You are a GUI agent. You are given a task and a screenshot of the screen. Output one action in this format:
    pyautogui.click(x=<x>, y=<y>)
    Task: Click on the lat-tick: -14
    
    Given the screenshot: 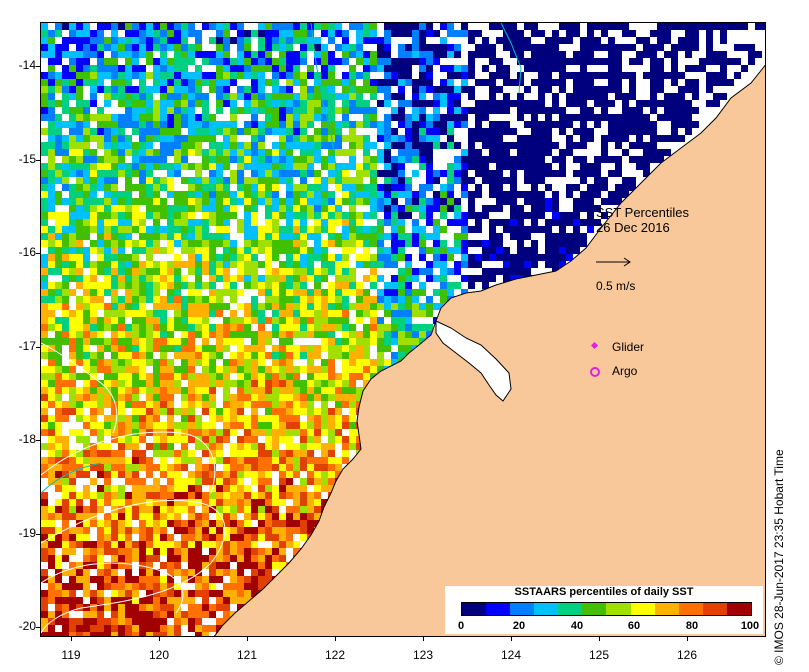 What is the action you would take?
    pyautogui.click(x=27, y=65)
    